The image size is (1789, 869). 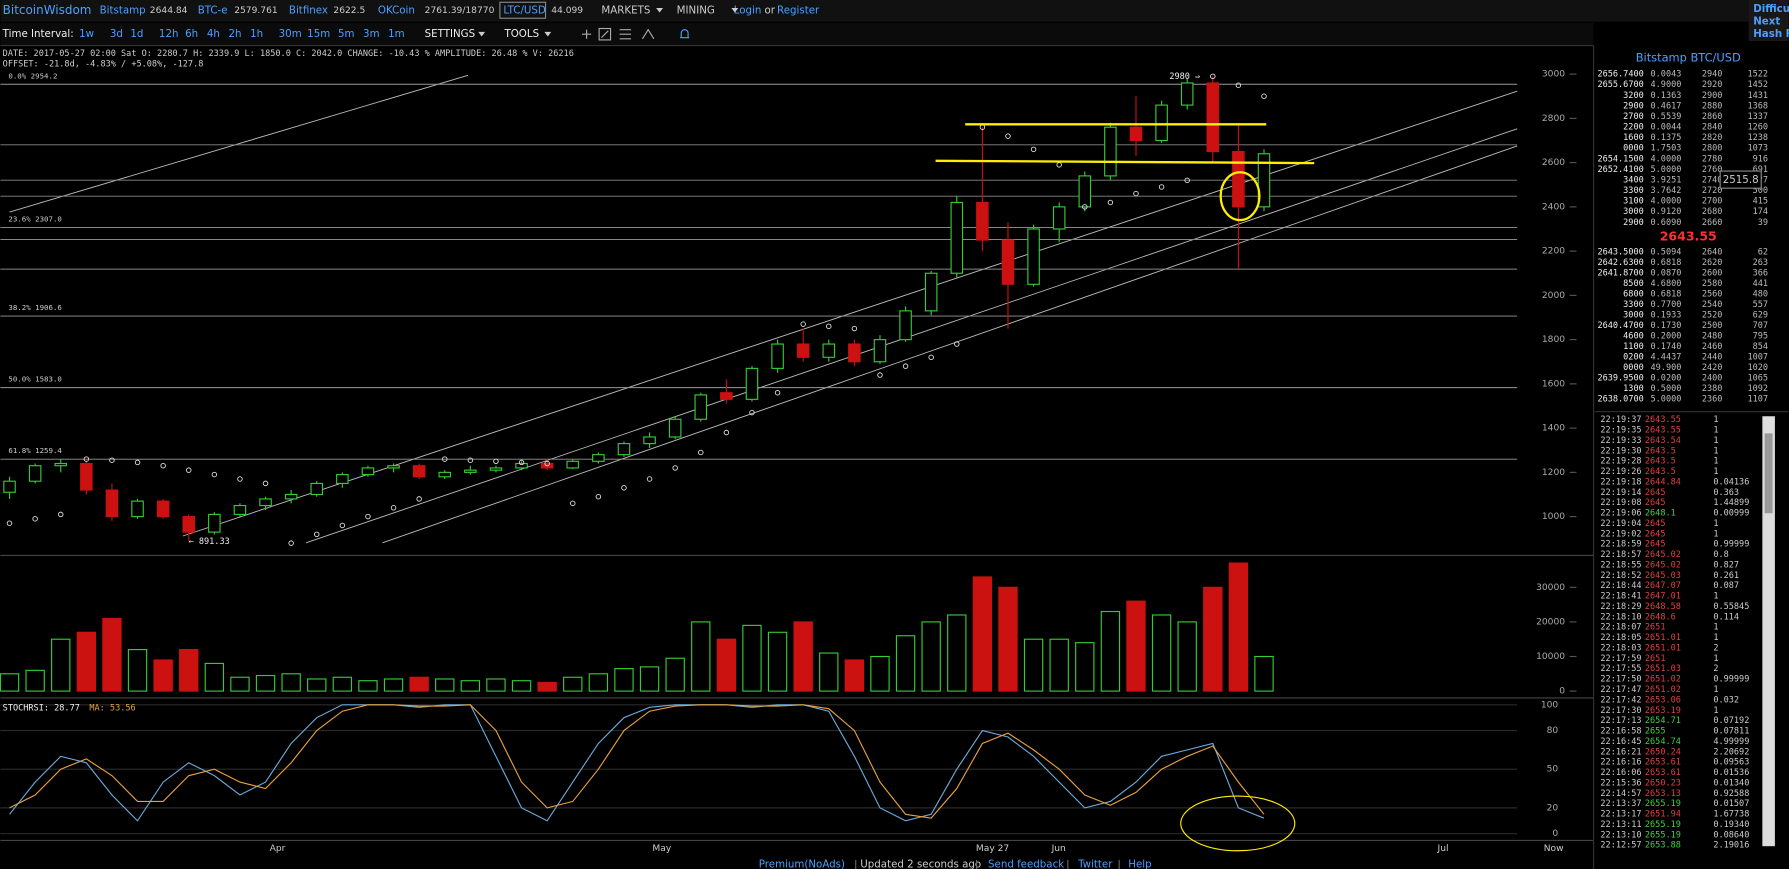 What do you see at coordinates (1768, 631) in the screenshot?
I see `scrollbar` at bounding box center [1768, 631].